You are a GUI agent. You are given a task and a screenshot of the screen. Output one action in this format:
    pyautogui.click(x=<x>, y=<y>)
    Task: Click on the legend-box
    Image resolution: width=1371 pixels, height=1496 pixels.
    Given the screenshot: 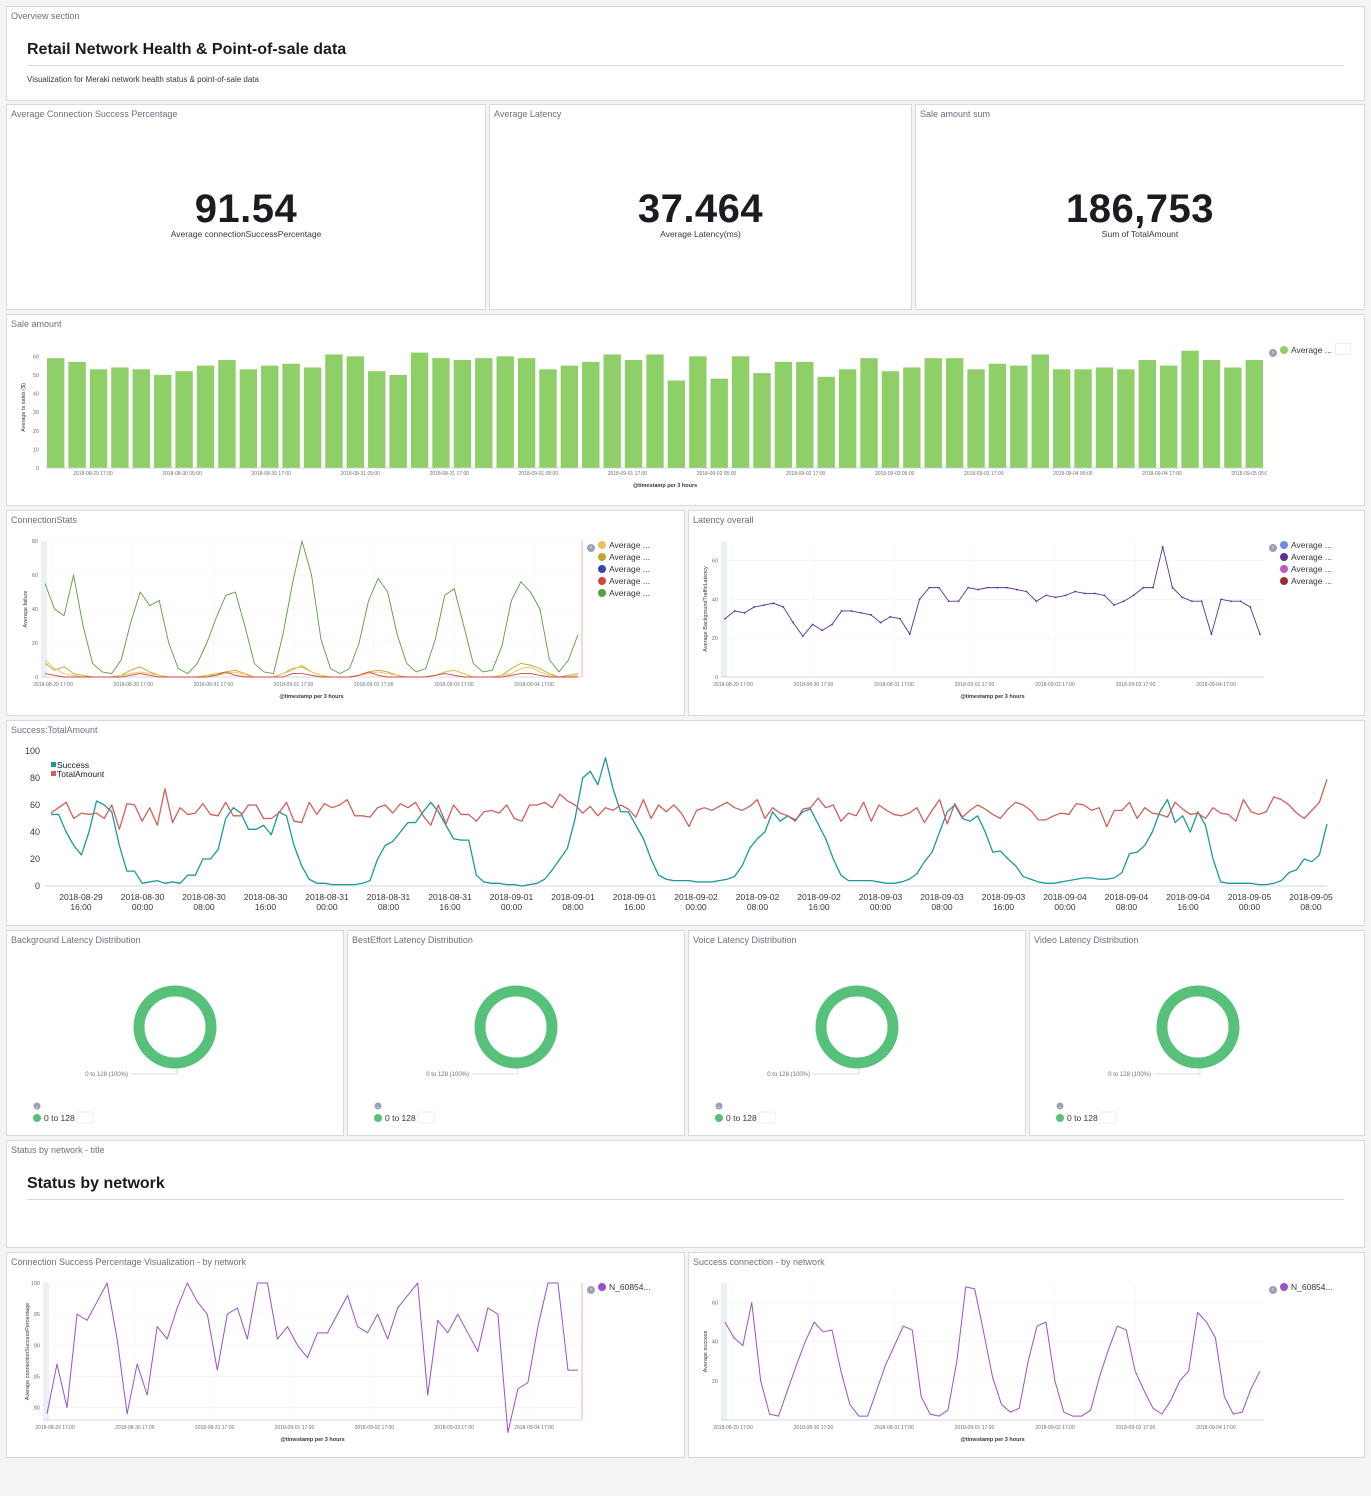 What is the action you would take?
    pyautogui.click(x=1342, y=349)
    